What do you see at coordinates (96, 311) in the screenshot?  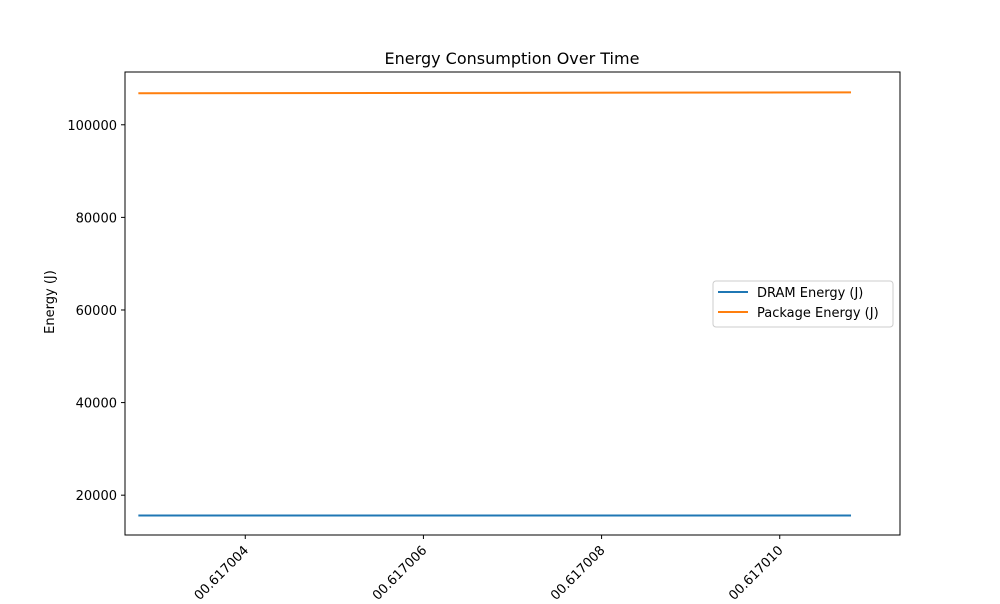 I see `y-tick-label: 60000` at bounding box center [96, 311].